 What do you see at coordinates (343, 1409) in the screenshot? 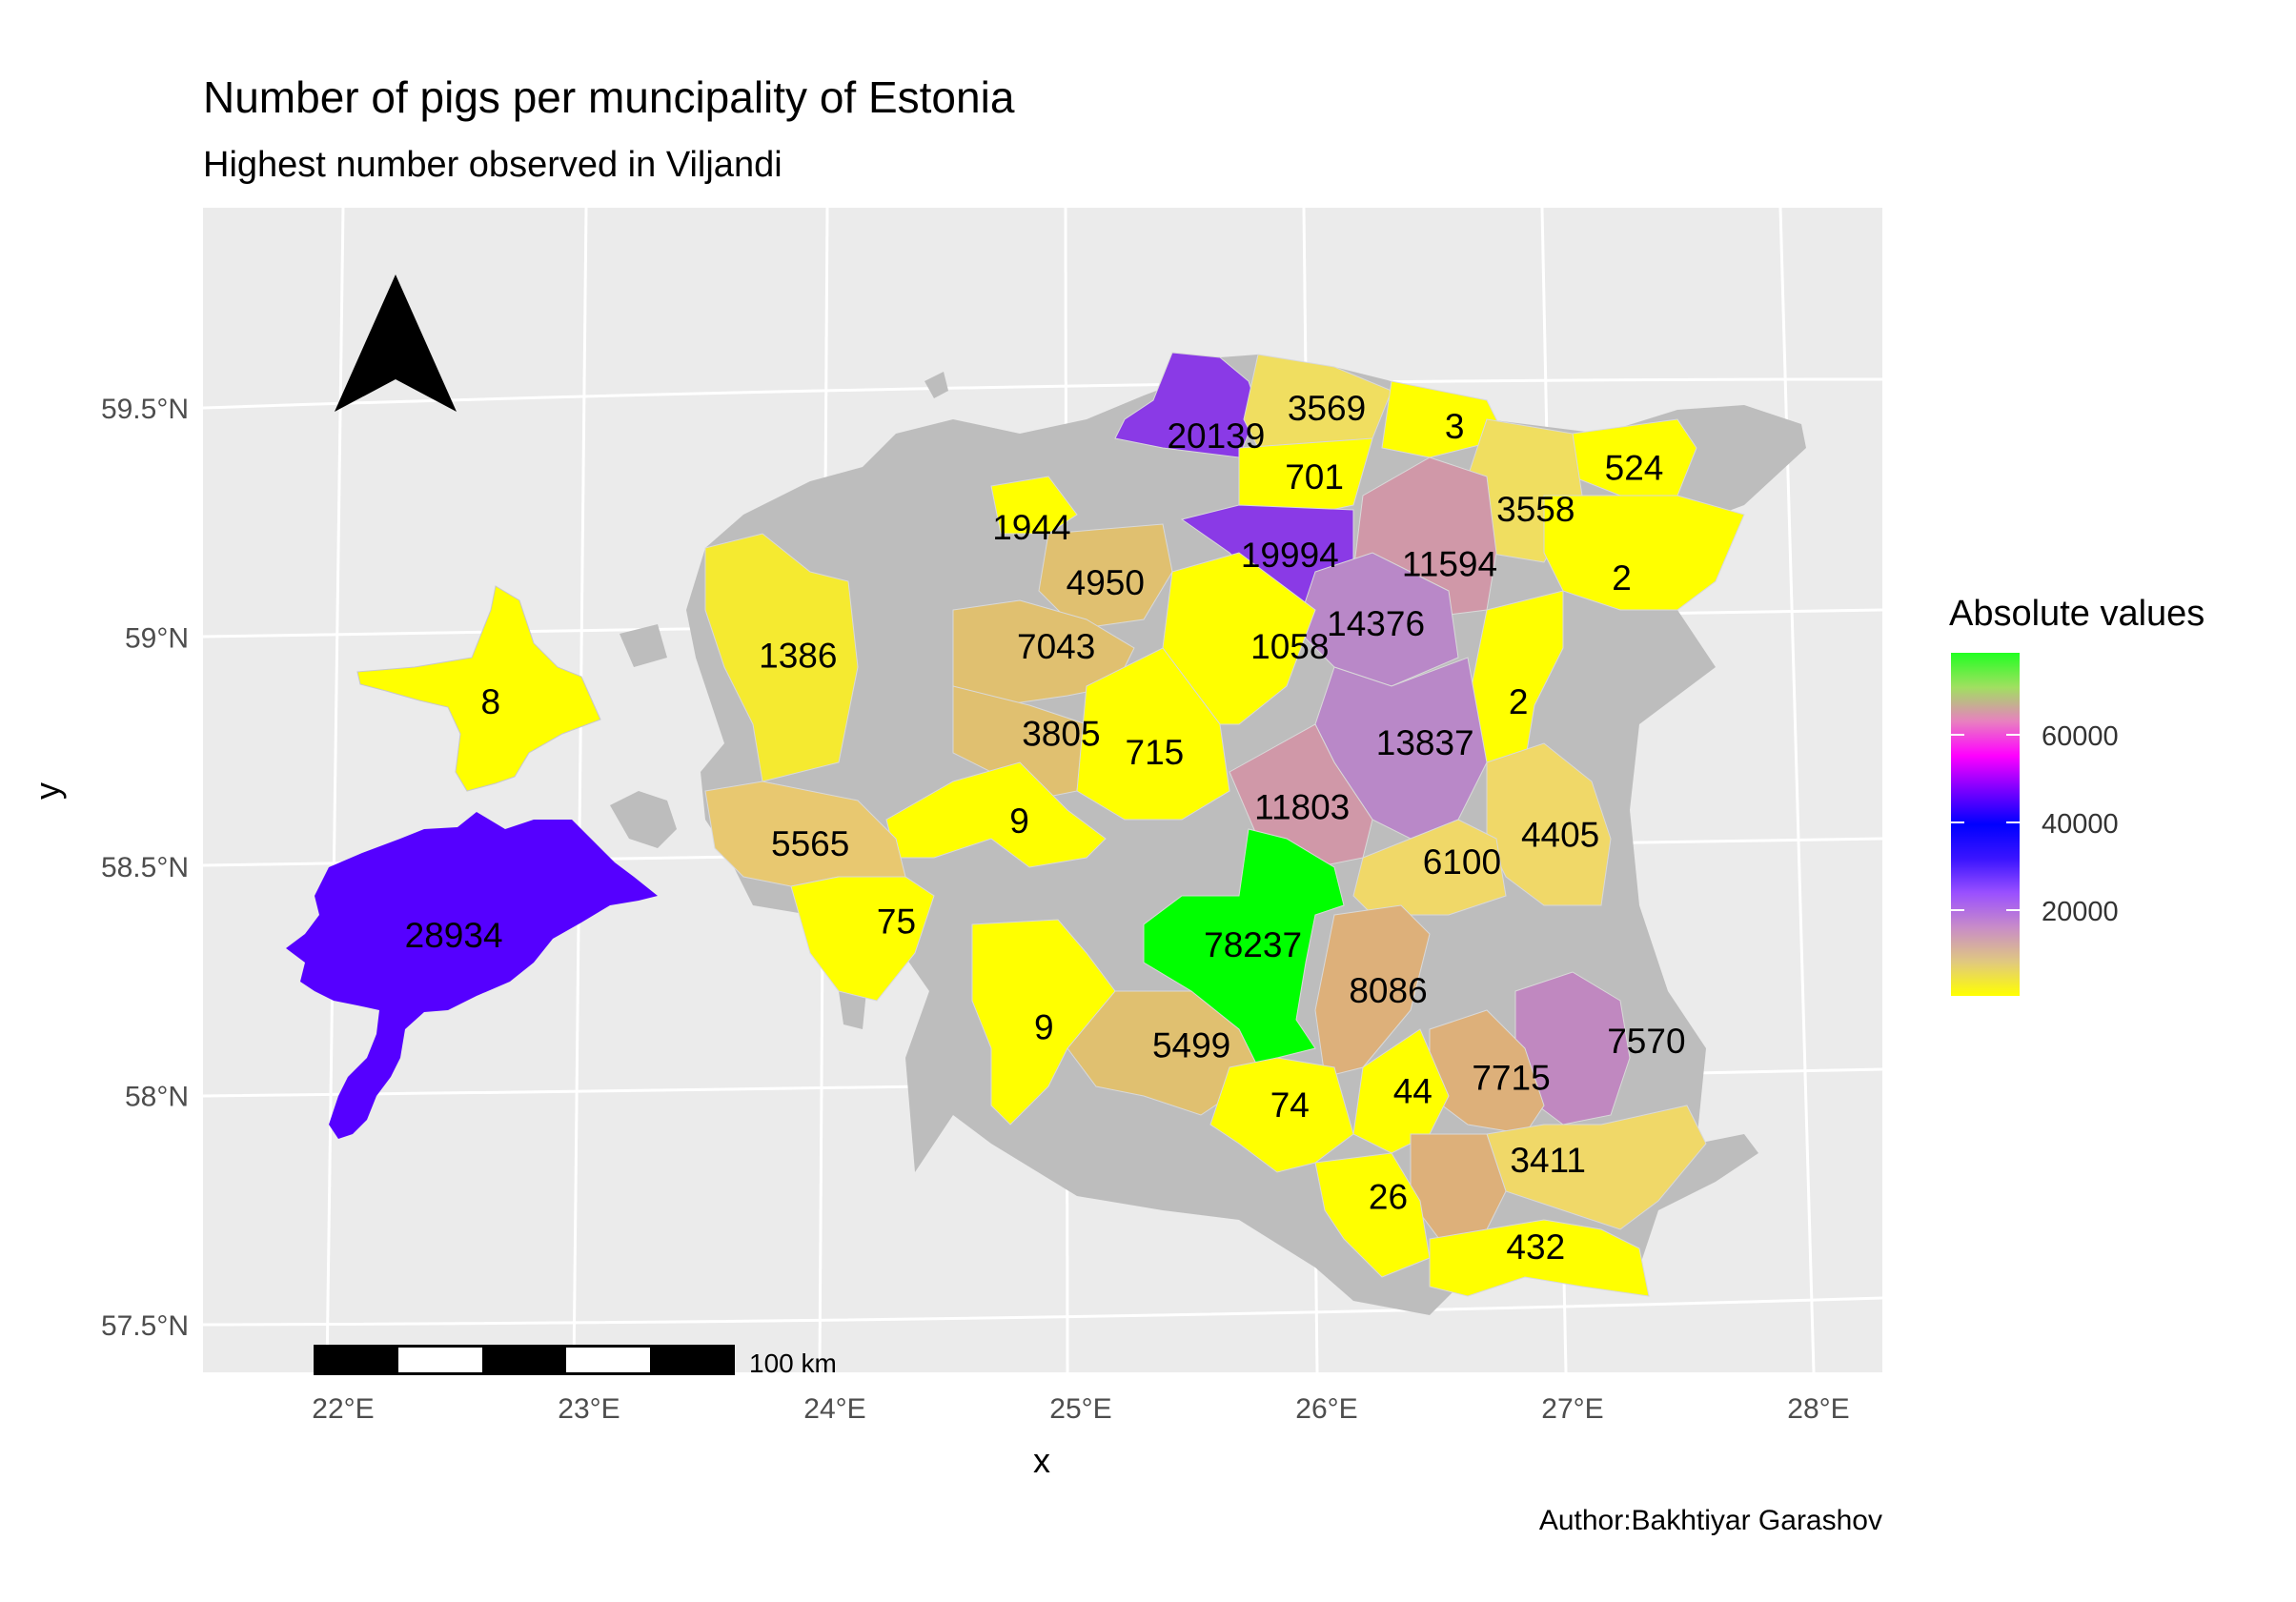
I see `x-tick-label: 22°E` at bounding box center [343, 1409].